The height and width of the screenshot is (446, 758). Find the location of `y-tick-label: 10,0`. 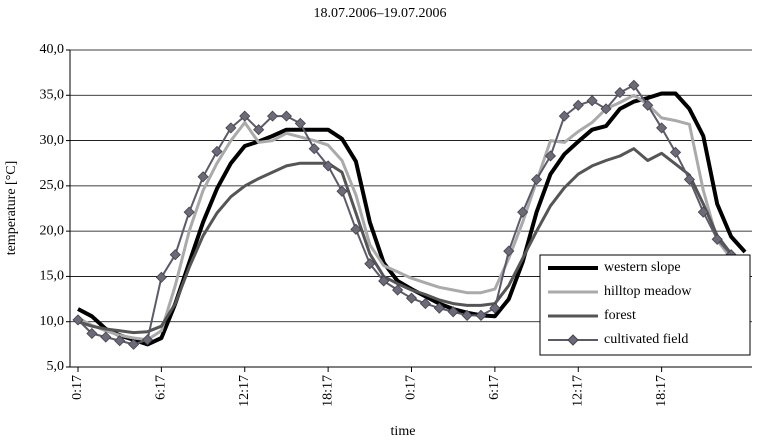

y-tick-label: 10,0 is located at coordinates (52, 321).